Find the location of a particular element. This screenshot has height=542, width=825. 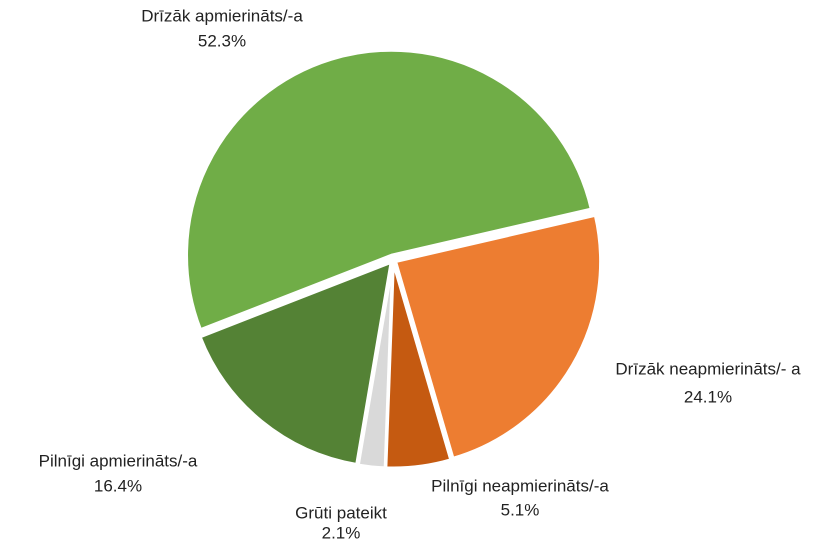

slice-value-label: 52.3% is located at coordinates (222, 40).